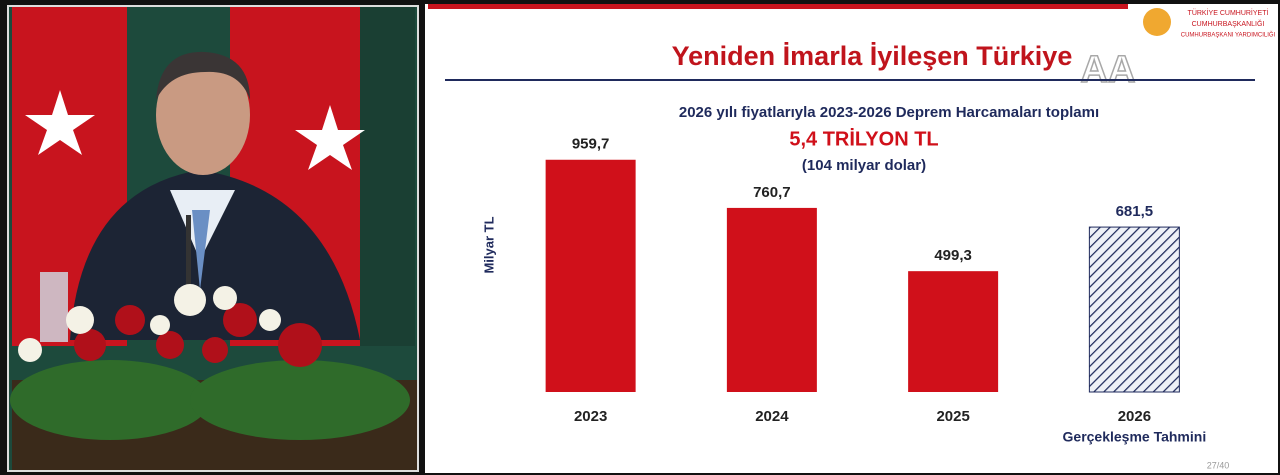 This screenshot has width=1280, height=475. Describe the element at coordinates (778, 6) in the screenshot. I see `slide-top-rule` at that location.